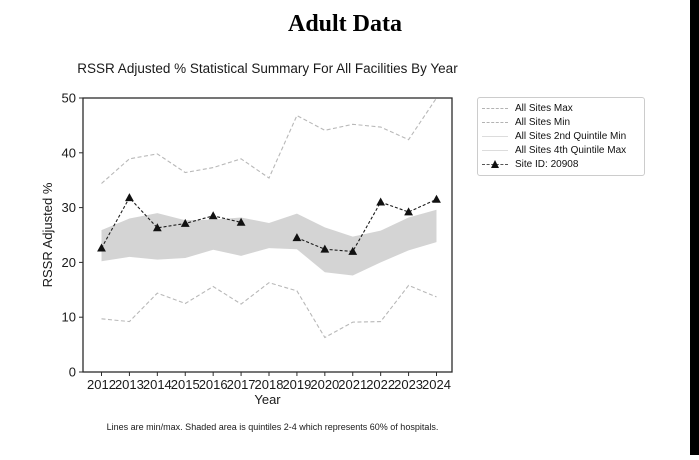 The width and height of the screenshot is (699, 460). Describe the element at coordinates (185, 384) in the screenshot. I see `x-tick-label: 2015` at that location.